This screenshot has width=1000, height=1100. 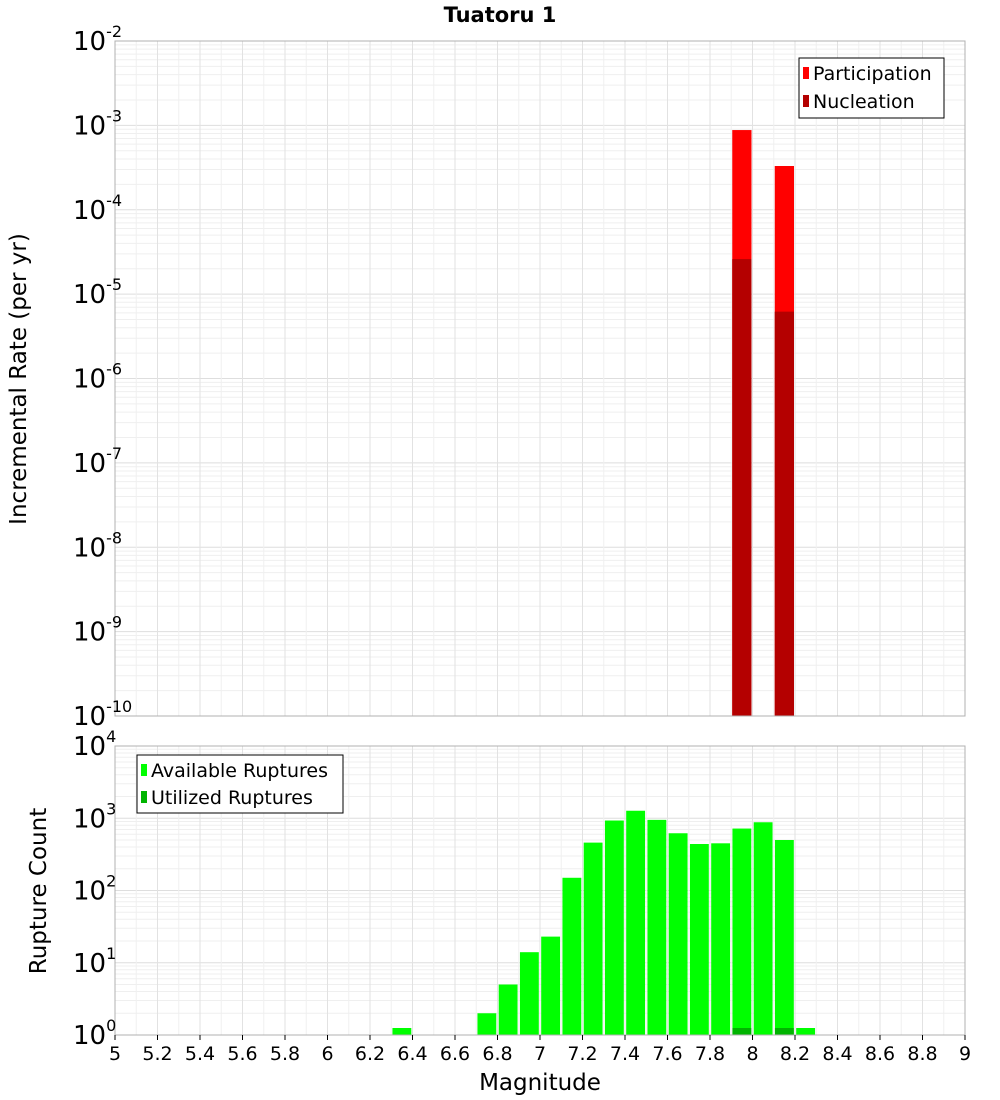 I want to click on count-panel-bars, so click(x=604, y=922).